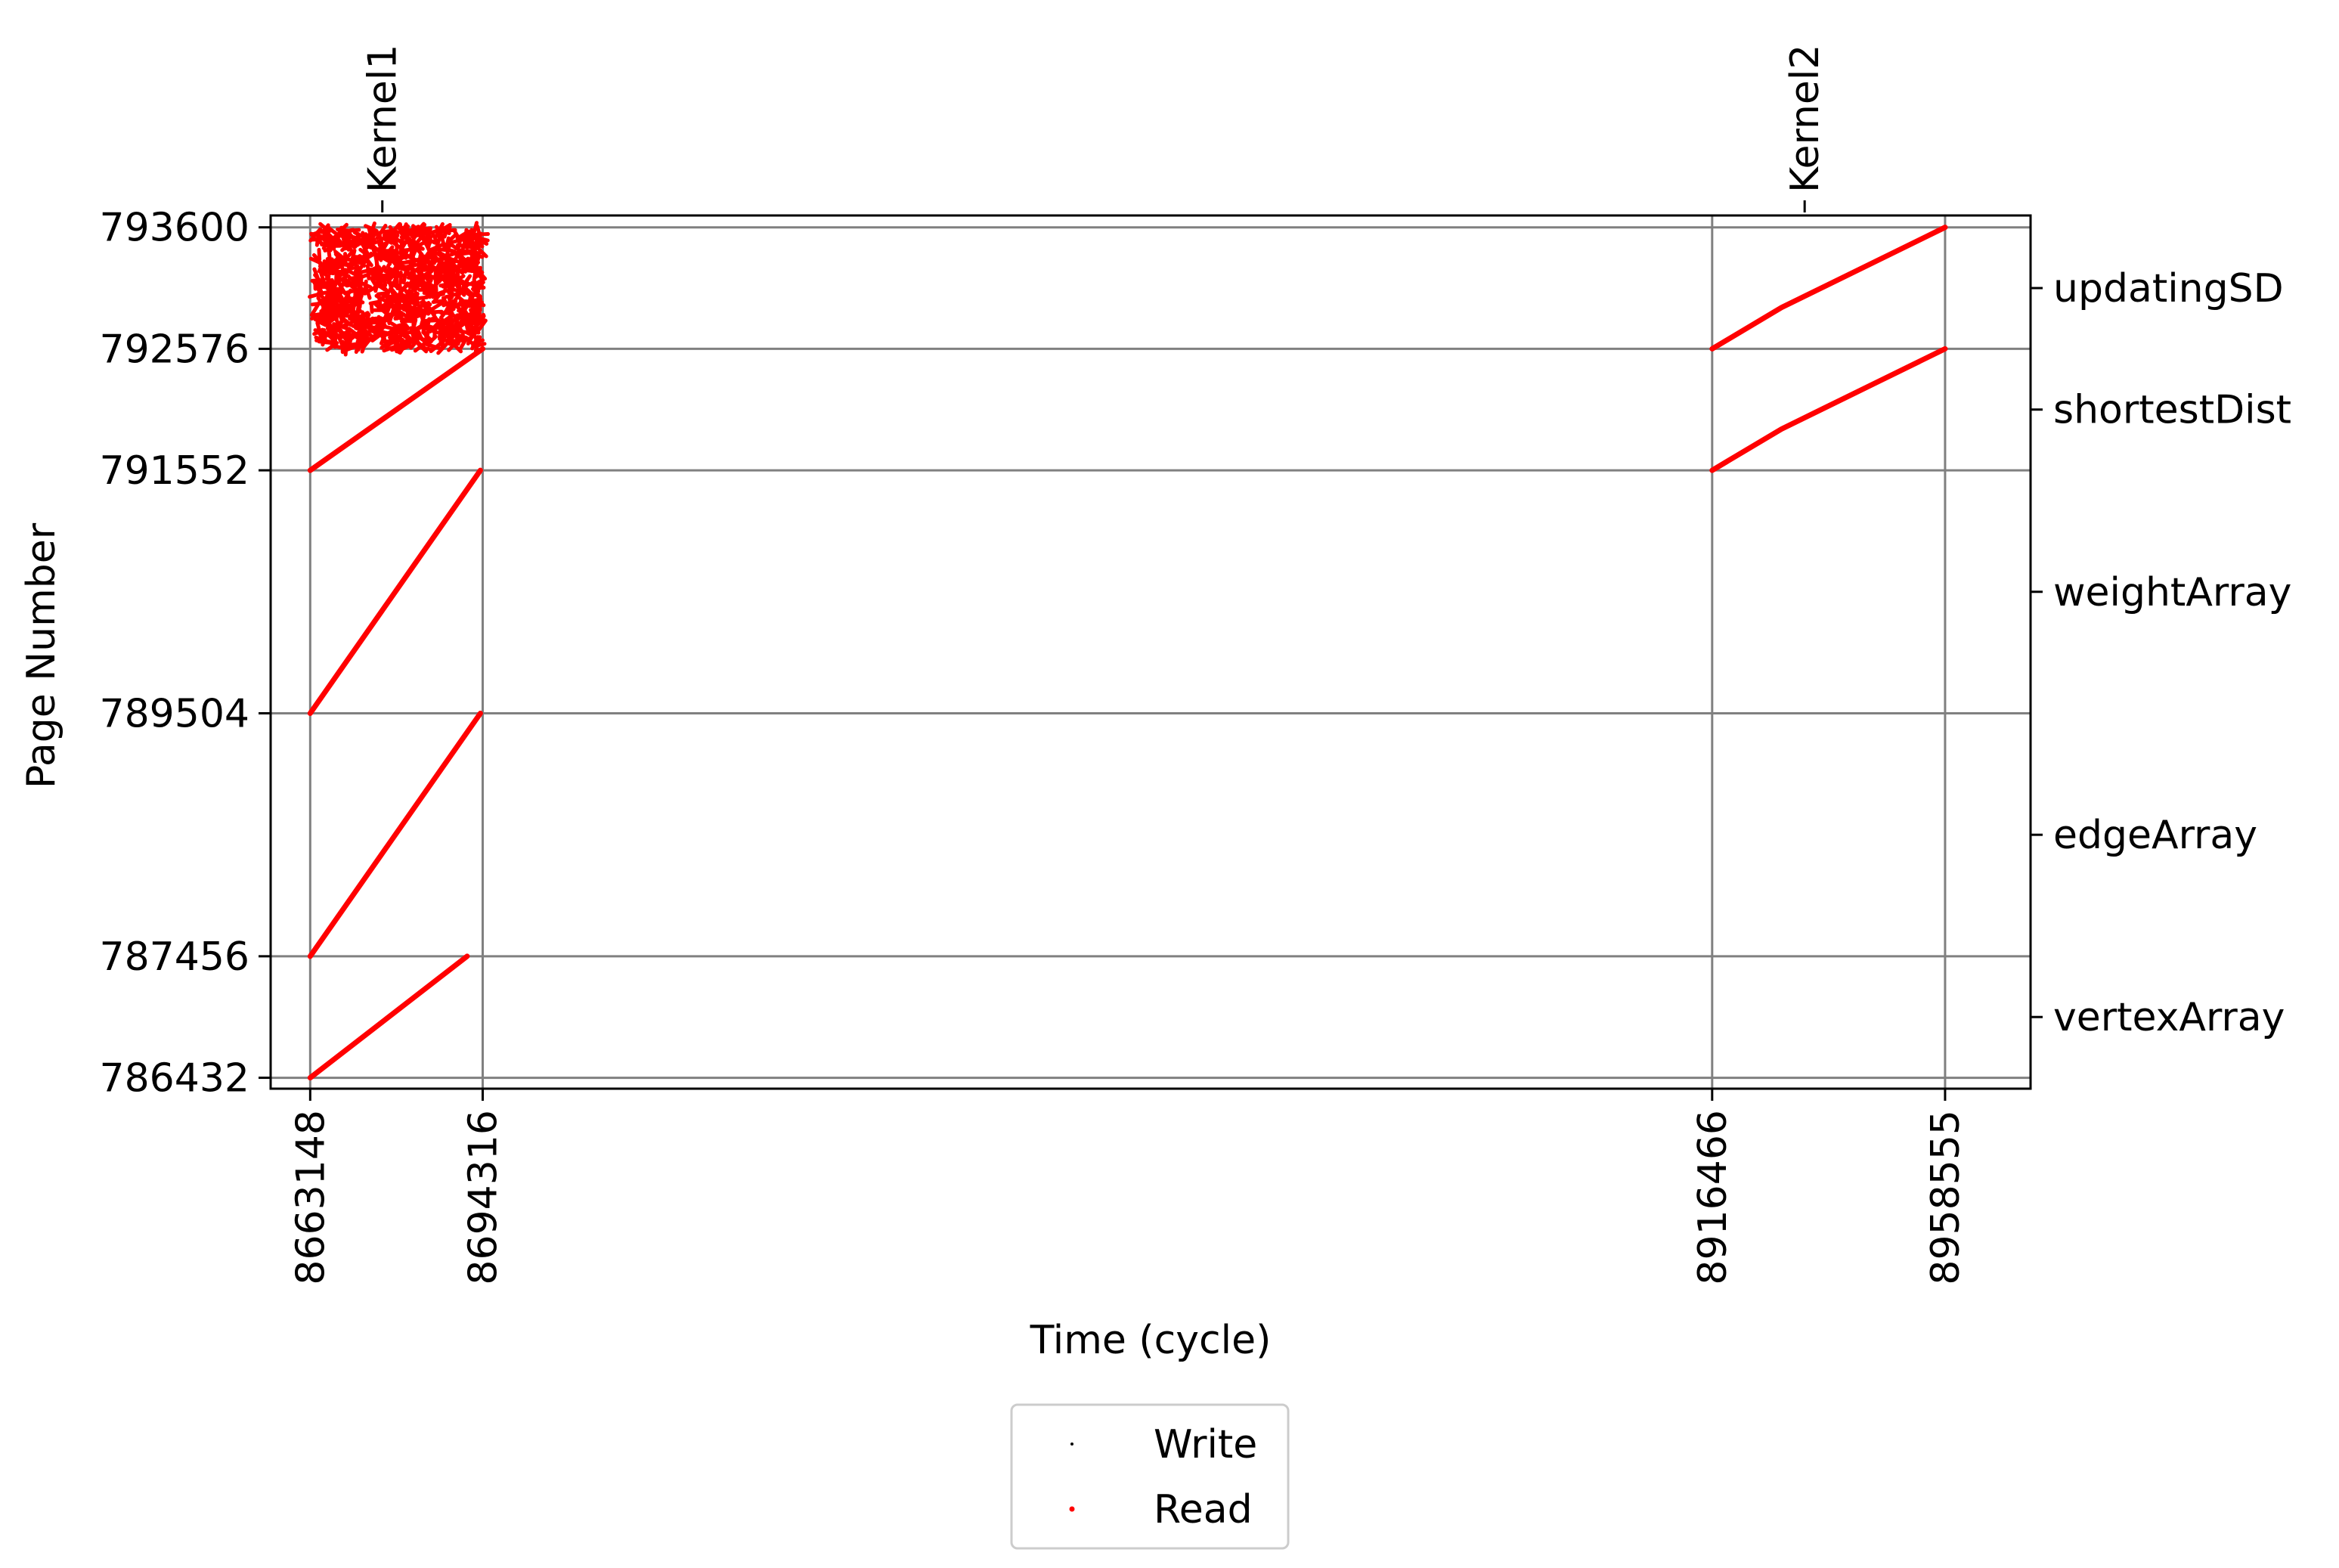 This screenshot has height=1568, width=2339. I want to click on y-axis-label: Page Number, so click(41, 655).